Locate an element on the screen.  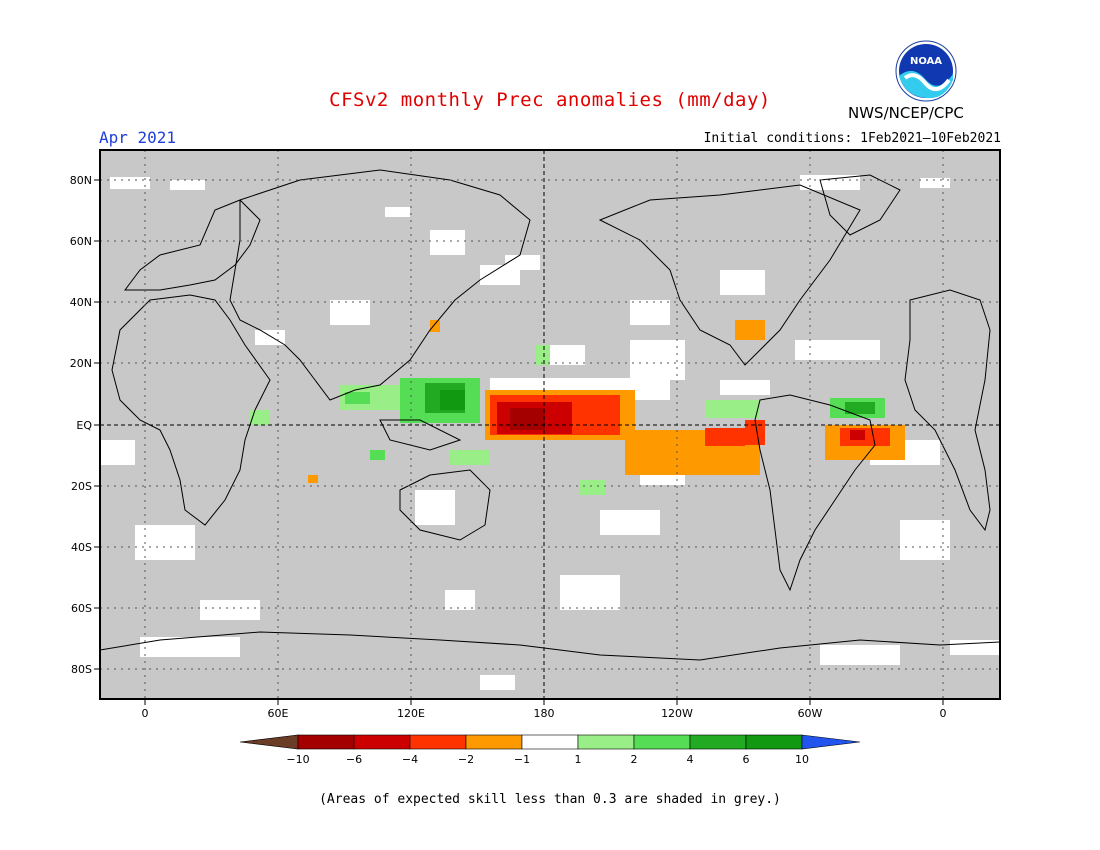
lat-label: 80N is located at coordinates (81, 180).